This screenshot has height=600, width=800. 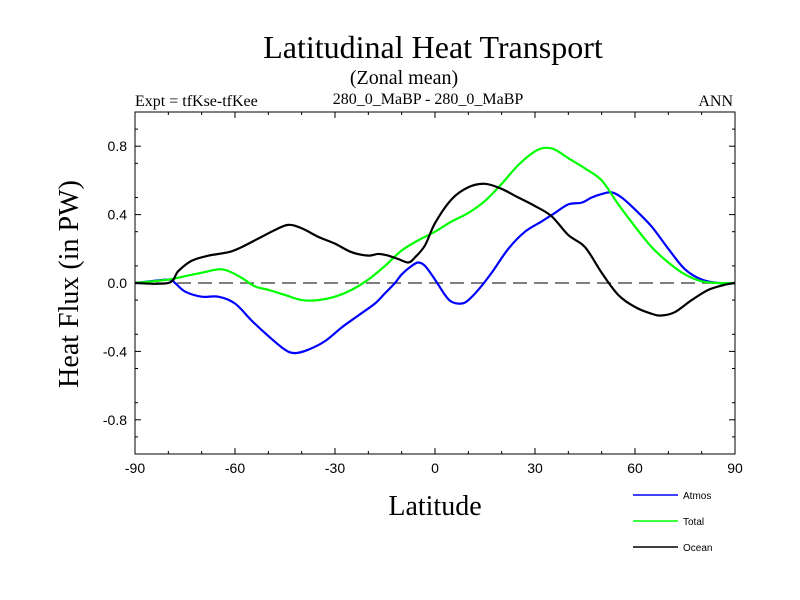 I want to click on x-tick-label: 0, so click(x=435, y=468).